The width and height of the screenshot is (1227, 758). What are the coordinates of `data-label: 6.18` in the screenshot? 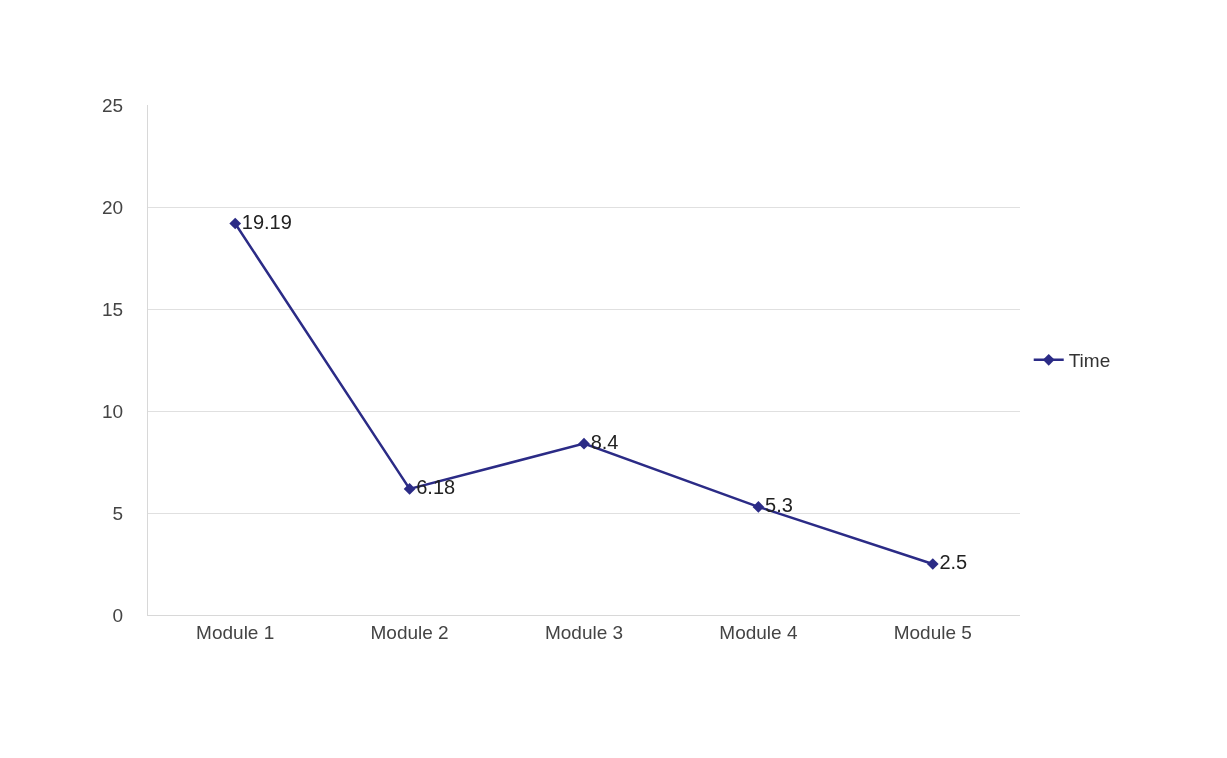 It's located at (436, 486).